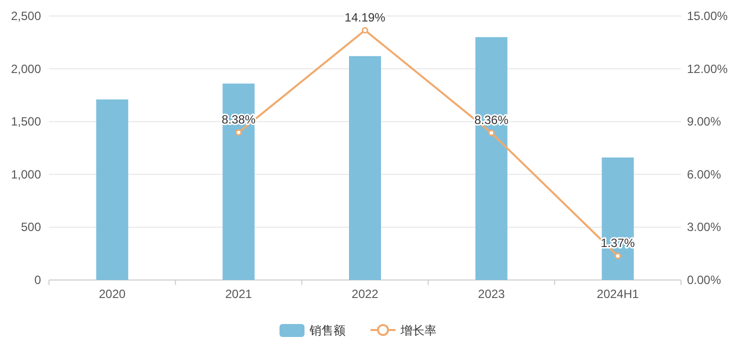 The width and height of the screenshot is (741, 349). Describe the element at coordinates (707, 16) in the screenshot. I see `y2-tick-label: 15.00%` at that location.